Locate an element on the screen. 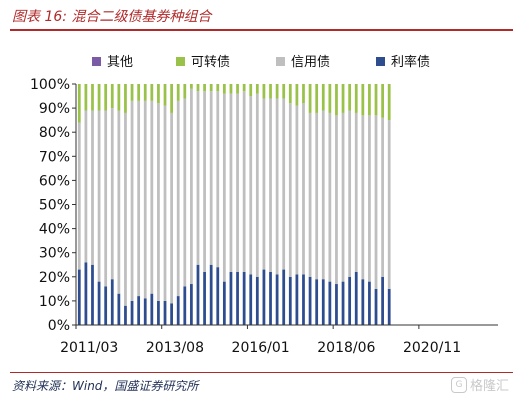  watermark-logo-icon: G is located at coordinates (458, 384).